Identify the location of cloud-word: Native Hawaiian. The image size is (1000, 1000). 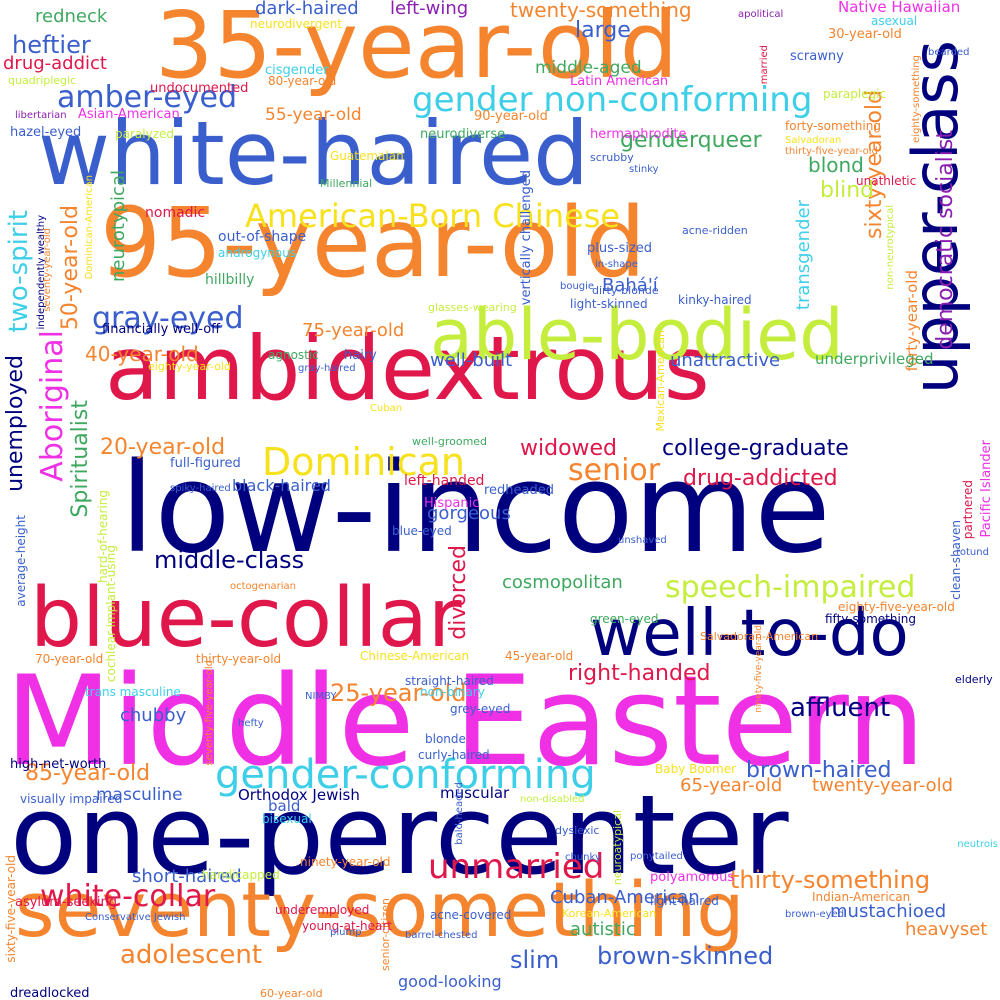
(899, 8).